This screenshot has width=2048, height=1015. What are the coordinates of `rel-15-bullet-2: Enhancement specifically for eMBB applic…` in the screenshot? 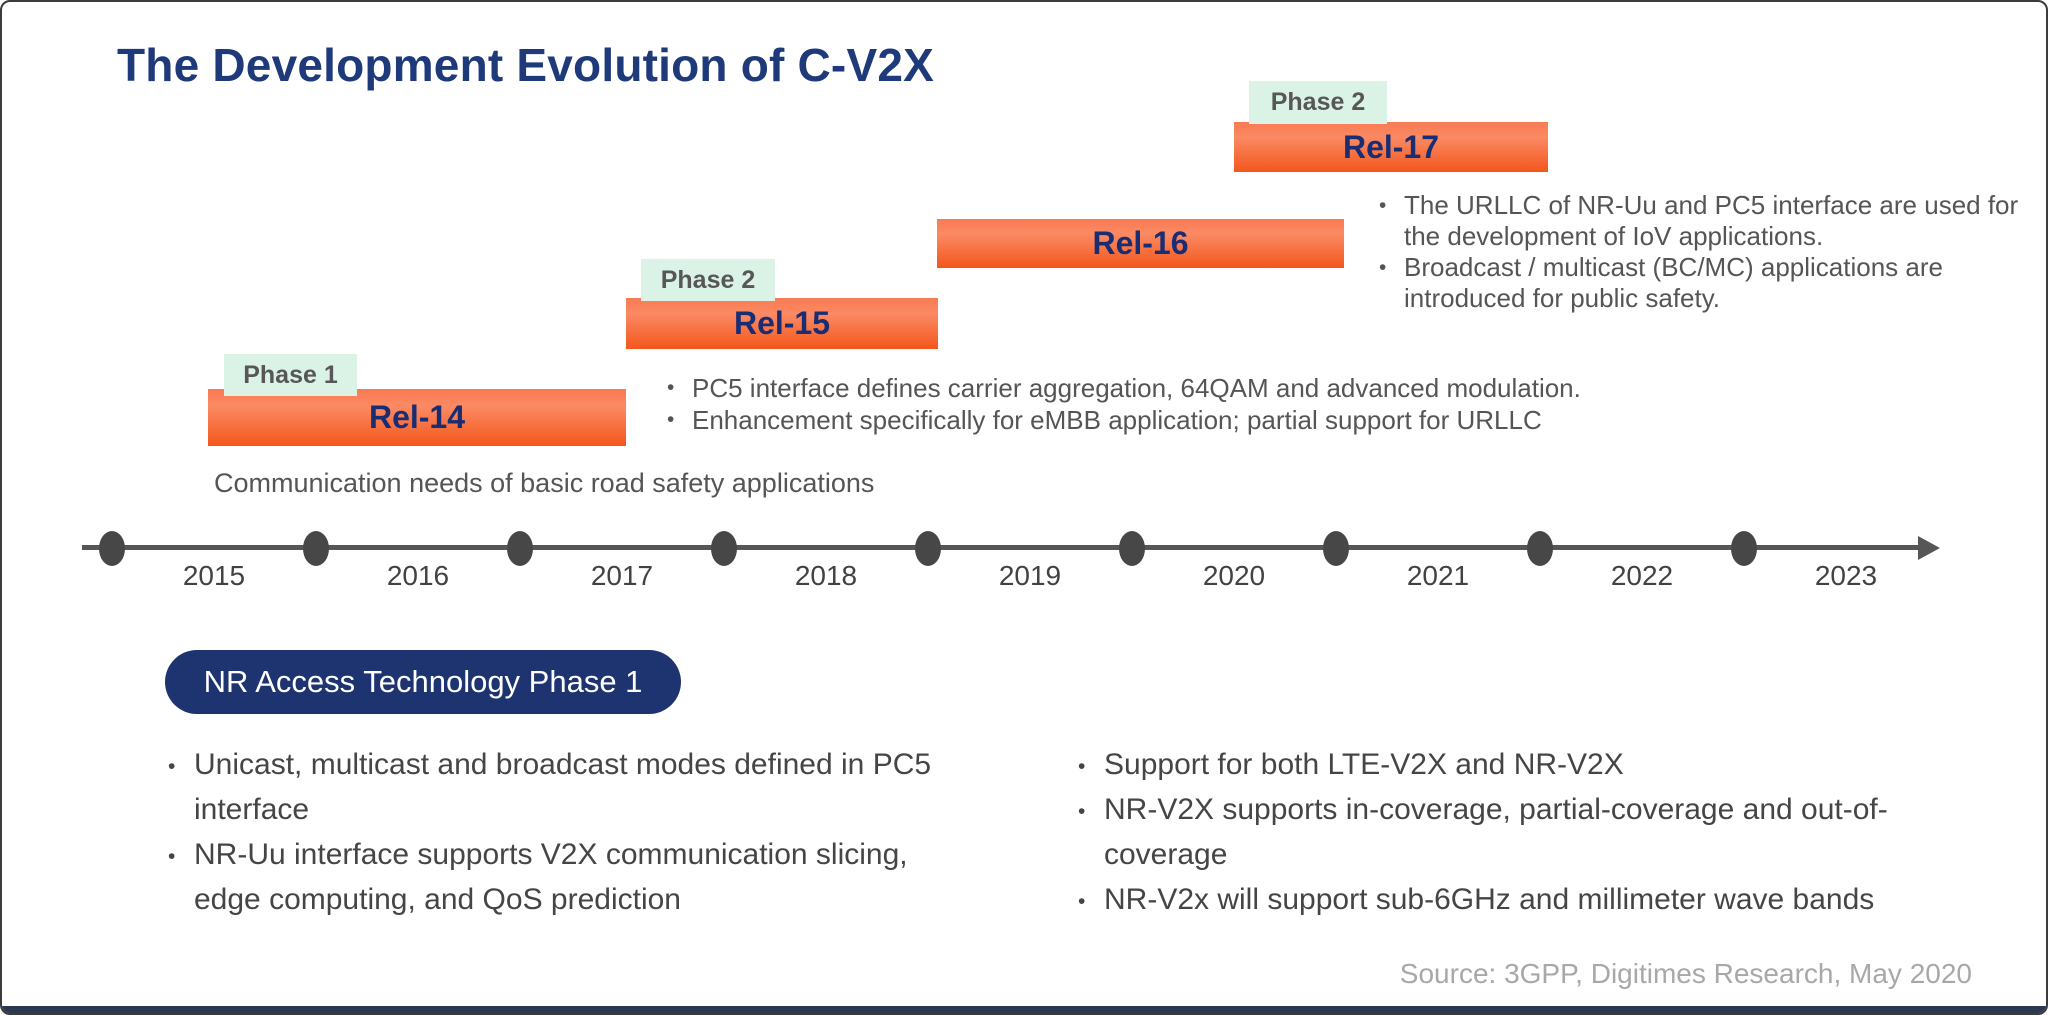 It's located at (1132, 420).